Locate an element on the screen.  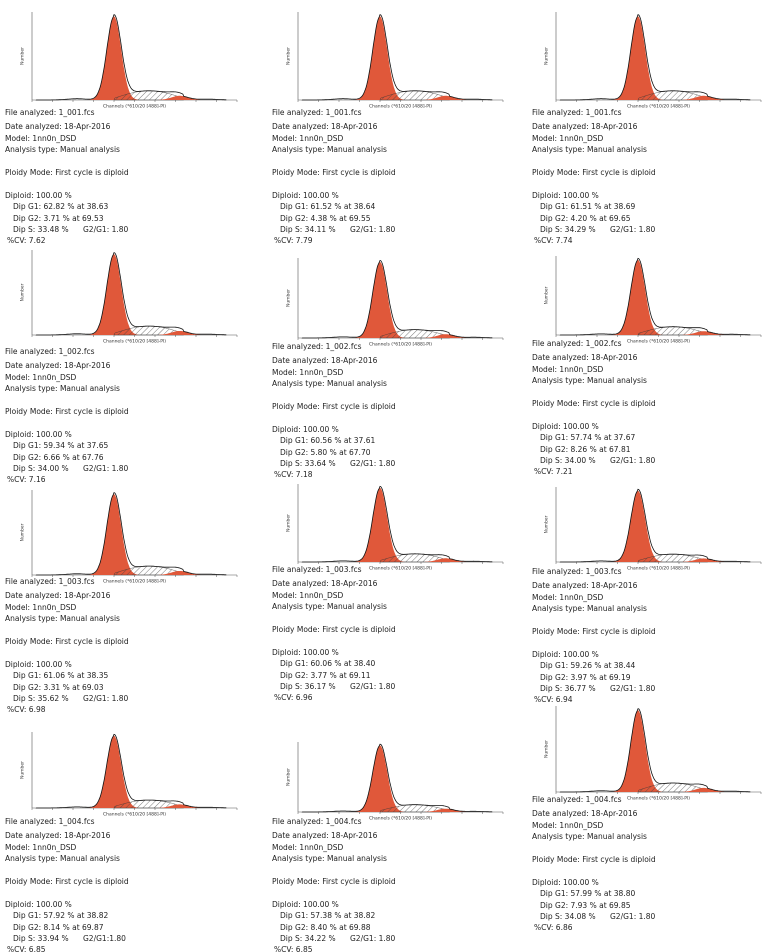
info-cv: %CV: 7.16 is located at coordinates (26, 479).